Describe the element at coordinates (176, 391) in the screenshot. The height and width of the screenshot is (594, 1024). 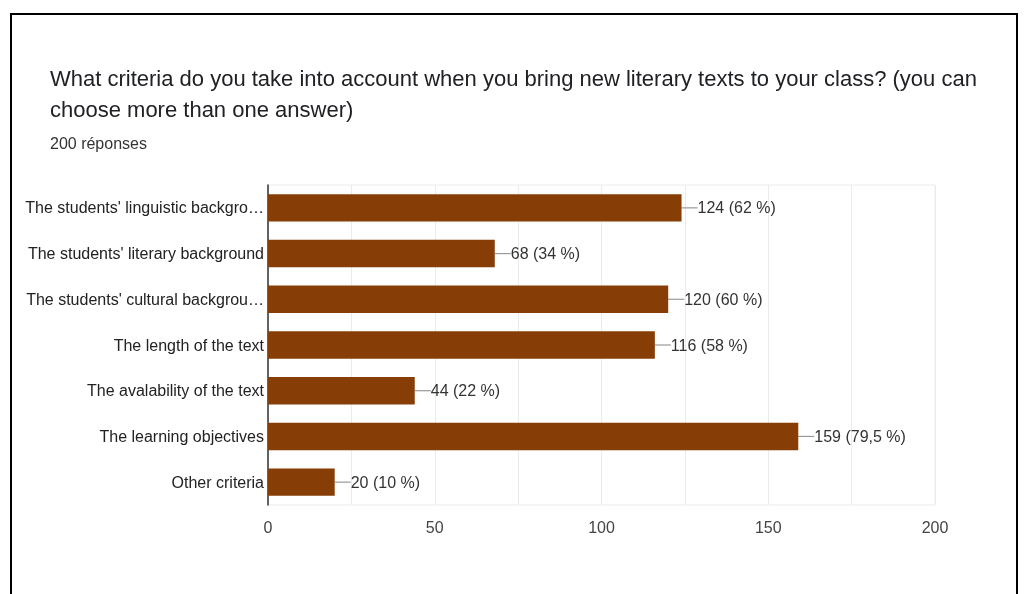
I see `y-tick-label: The avalability of the text` at that location.